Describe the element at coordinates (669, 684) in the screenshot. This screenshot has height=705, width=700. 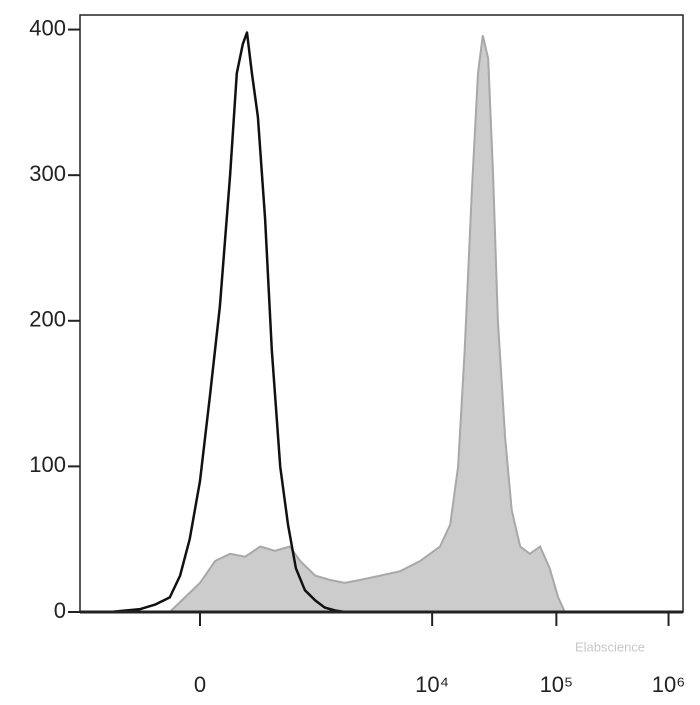
I see `x-tick-label: 10⁶` at that location.